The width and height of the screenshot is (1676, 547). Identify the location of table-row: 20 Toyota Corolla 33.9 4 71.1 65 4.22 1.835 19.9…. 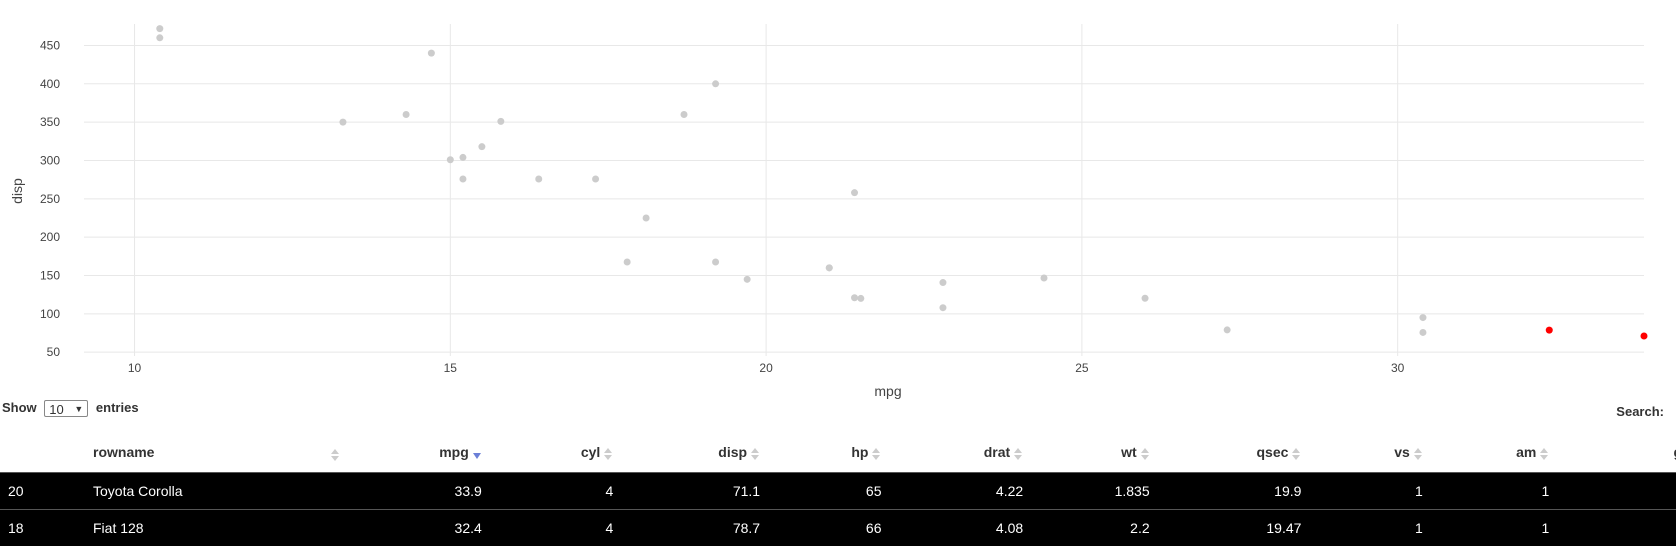
(838, 491).